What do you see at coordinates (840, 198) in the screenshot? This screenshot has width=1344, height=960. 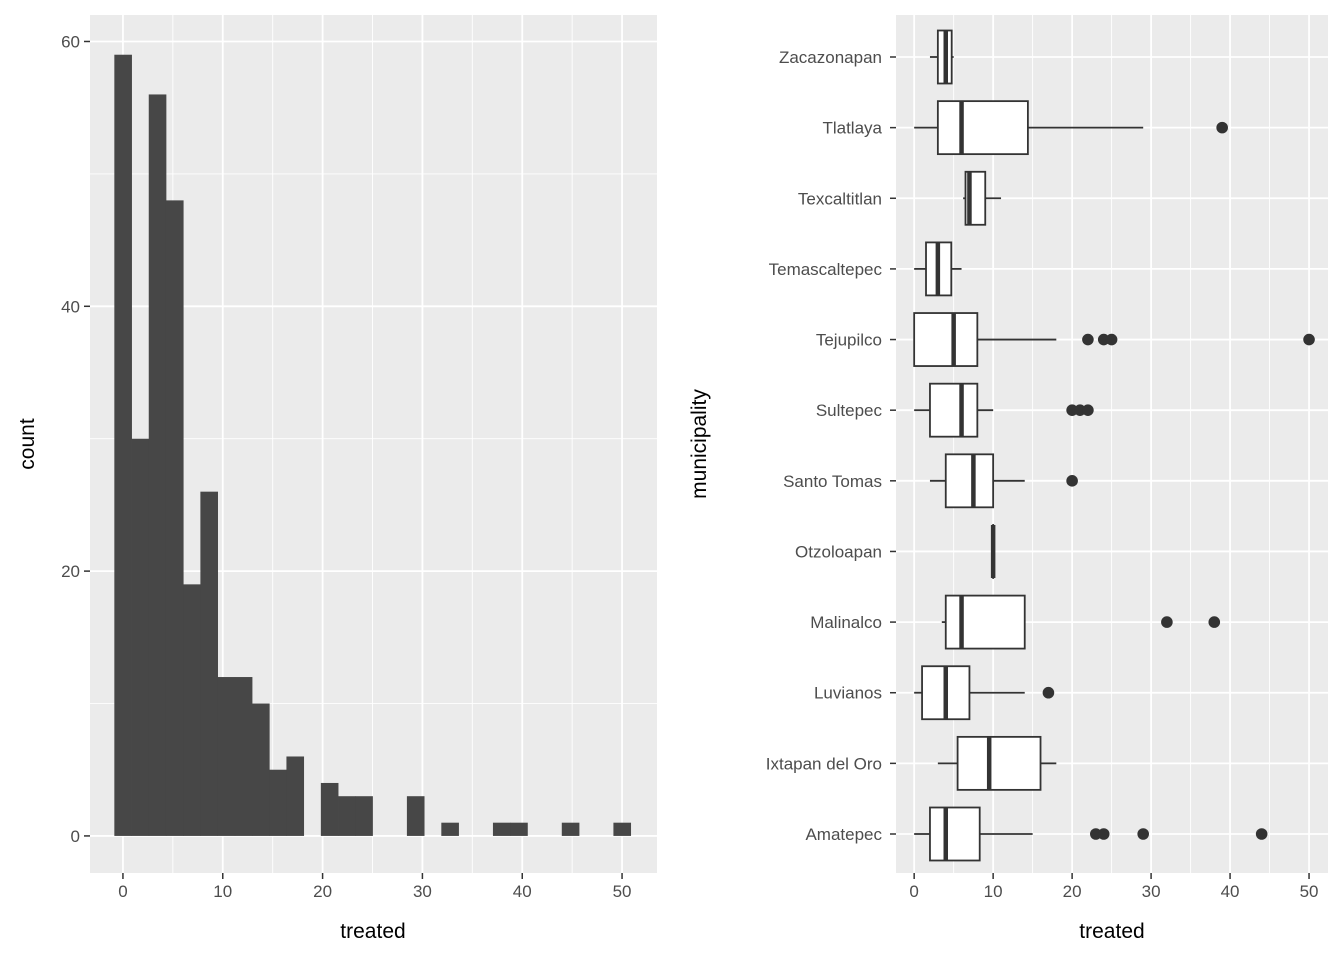 I see `y-tick-label: Texcaltitlan` at bounding box center [840, 198].